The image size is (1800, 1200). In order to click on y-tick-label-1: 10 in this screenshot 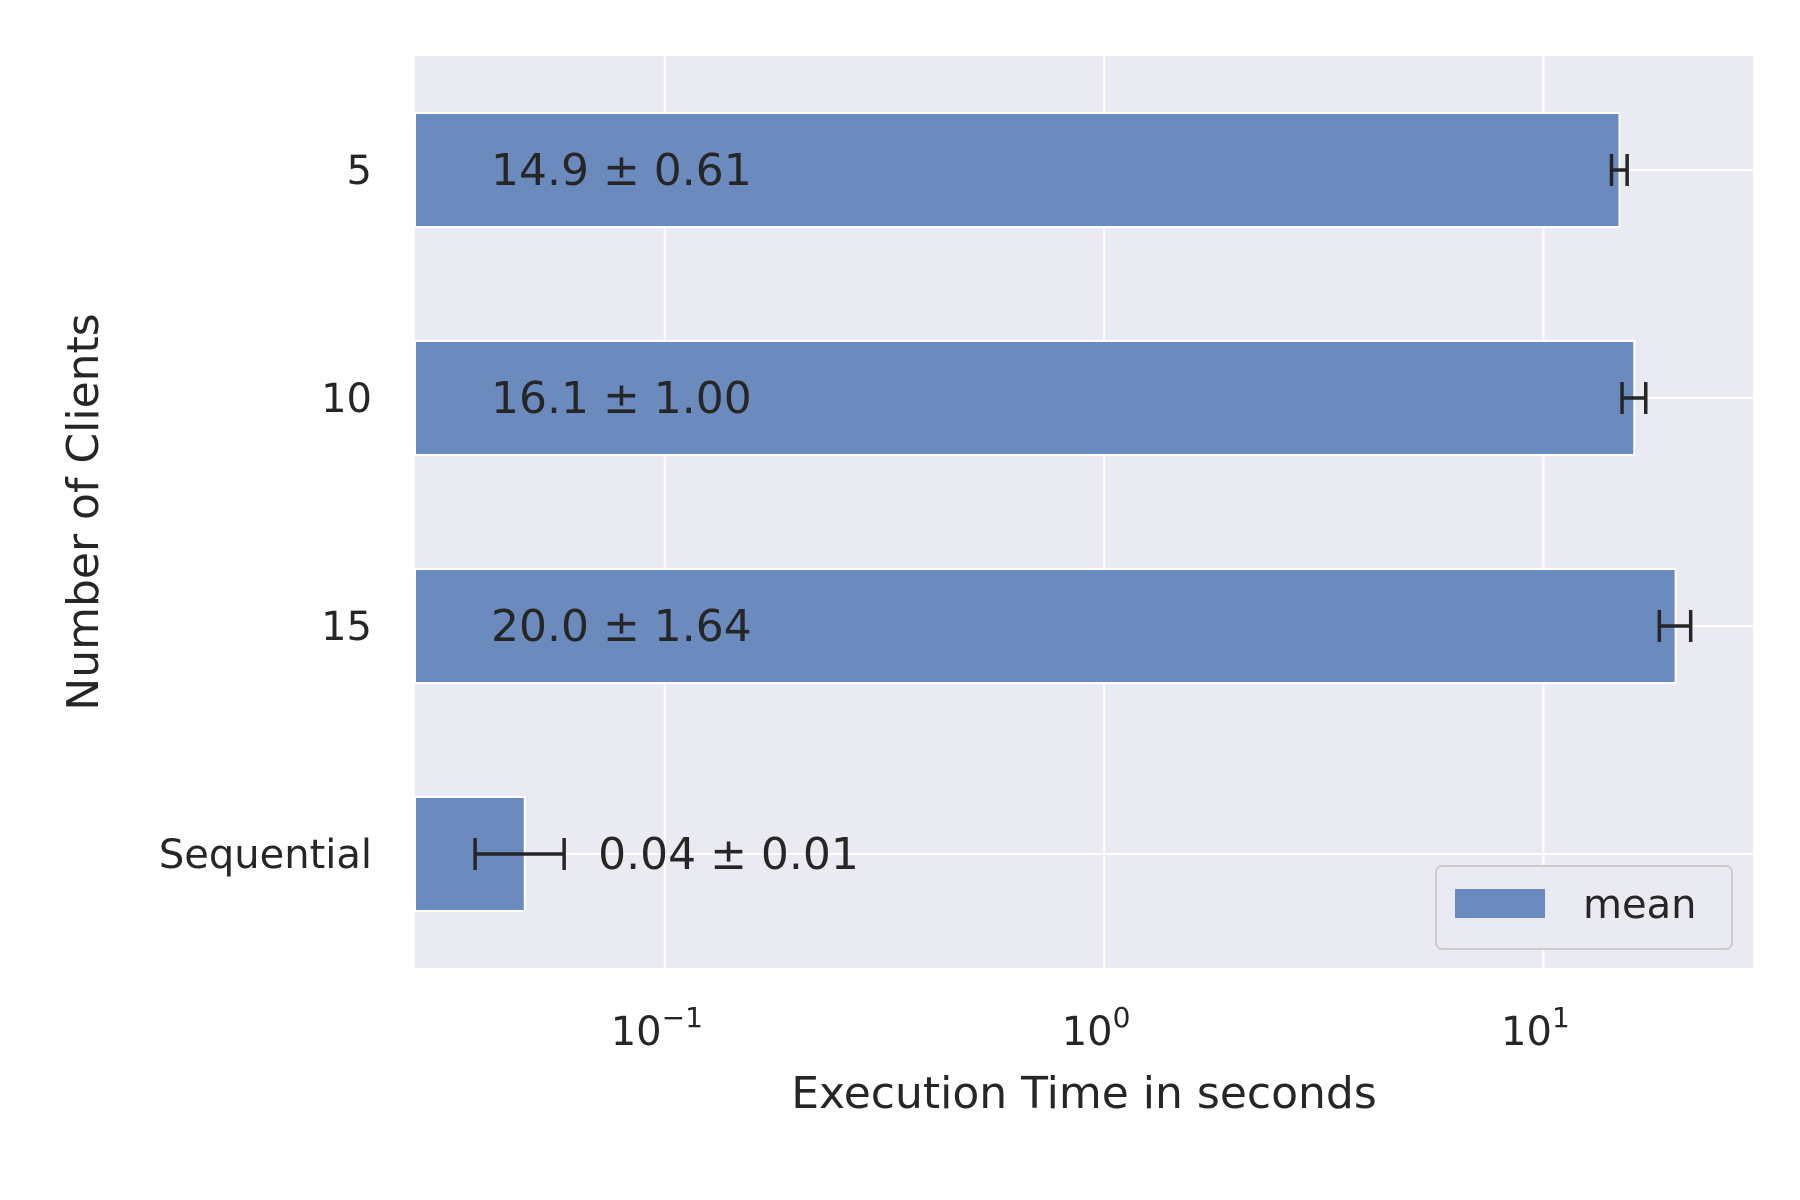, I will do `click(346, 399)`.